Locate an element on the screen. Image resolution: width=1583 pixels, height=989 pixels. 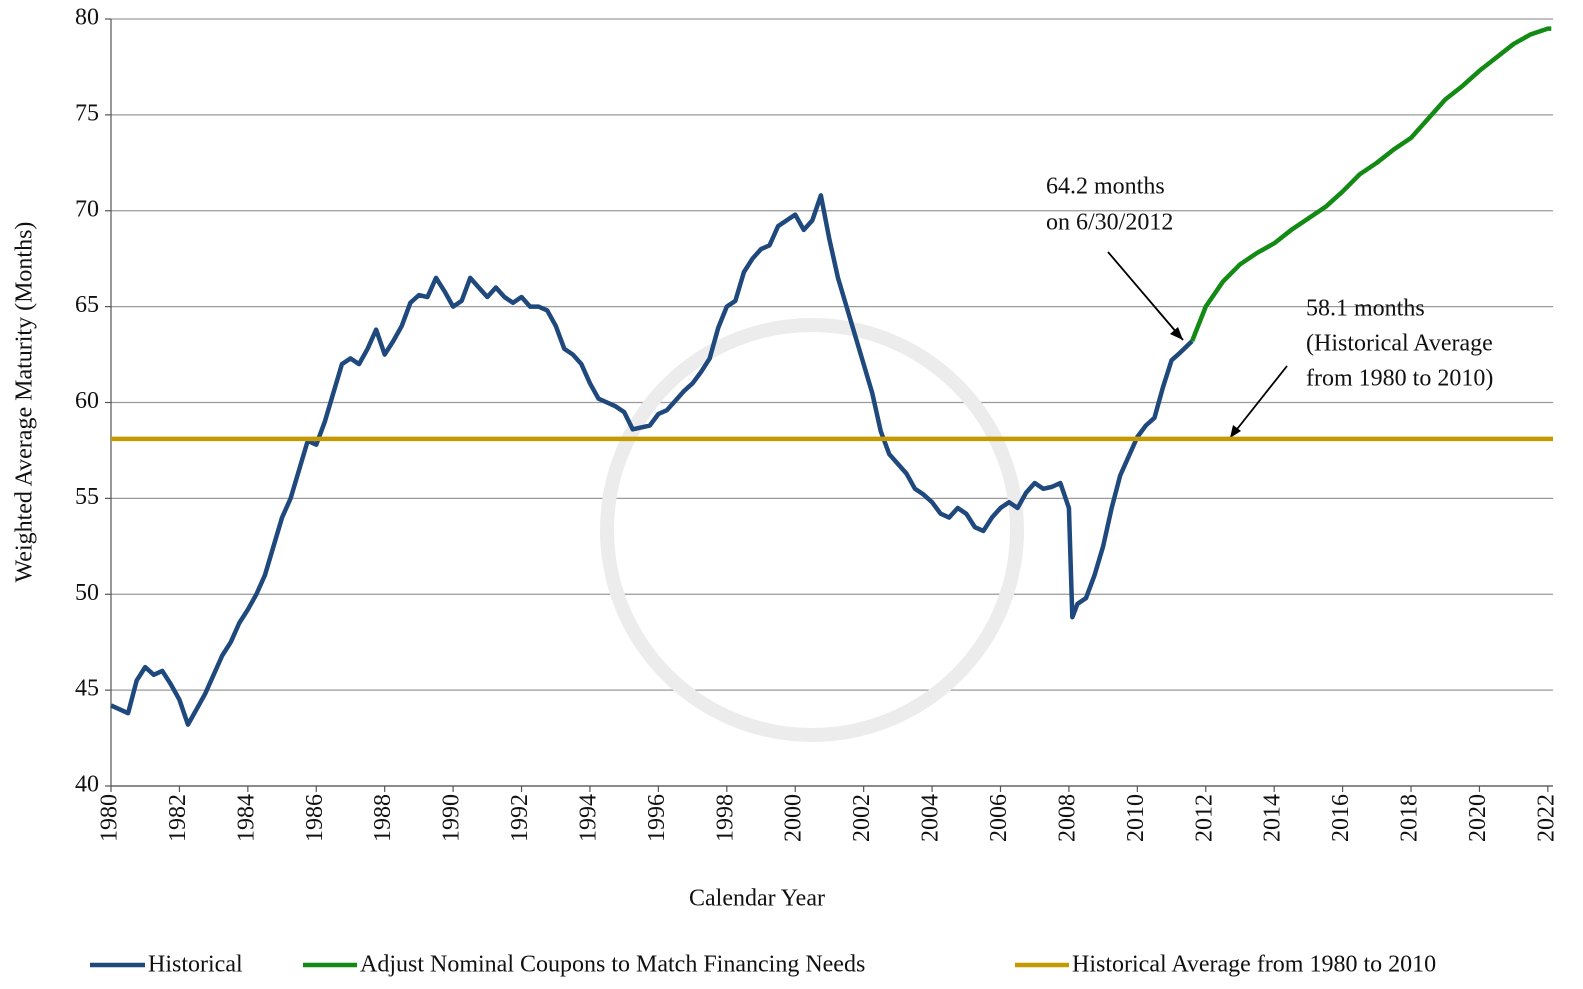
y-tick-label: 80 is located at coordinates (87, 18).